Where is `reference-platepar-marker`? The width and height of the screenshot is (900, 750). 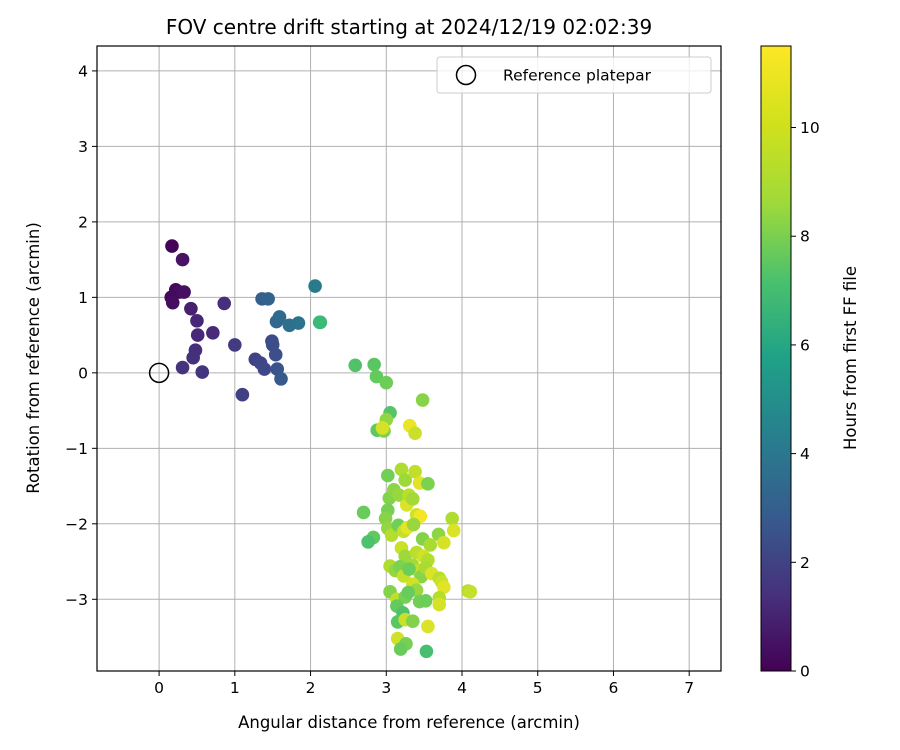 reference-platepar-marker is located at coordinates (159, 373).